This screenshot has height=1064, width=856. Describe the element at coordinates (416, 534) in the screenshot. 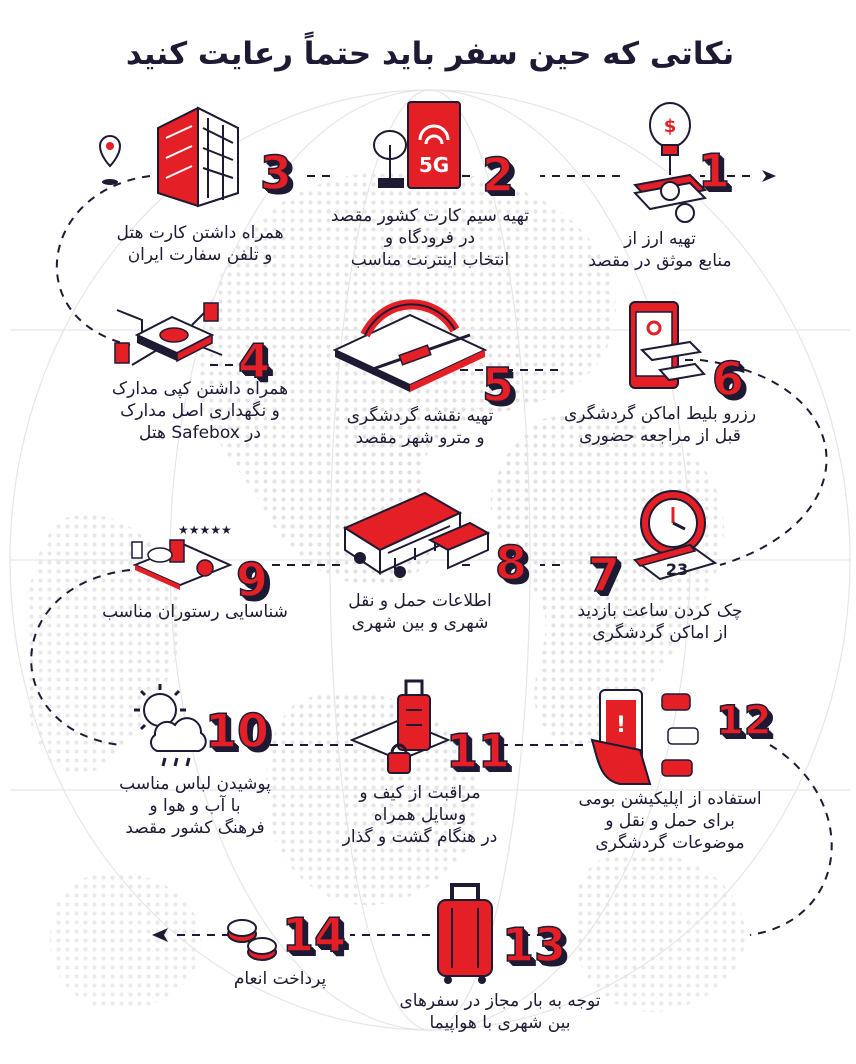

I see `bus-icon` at that location.